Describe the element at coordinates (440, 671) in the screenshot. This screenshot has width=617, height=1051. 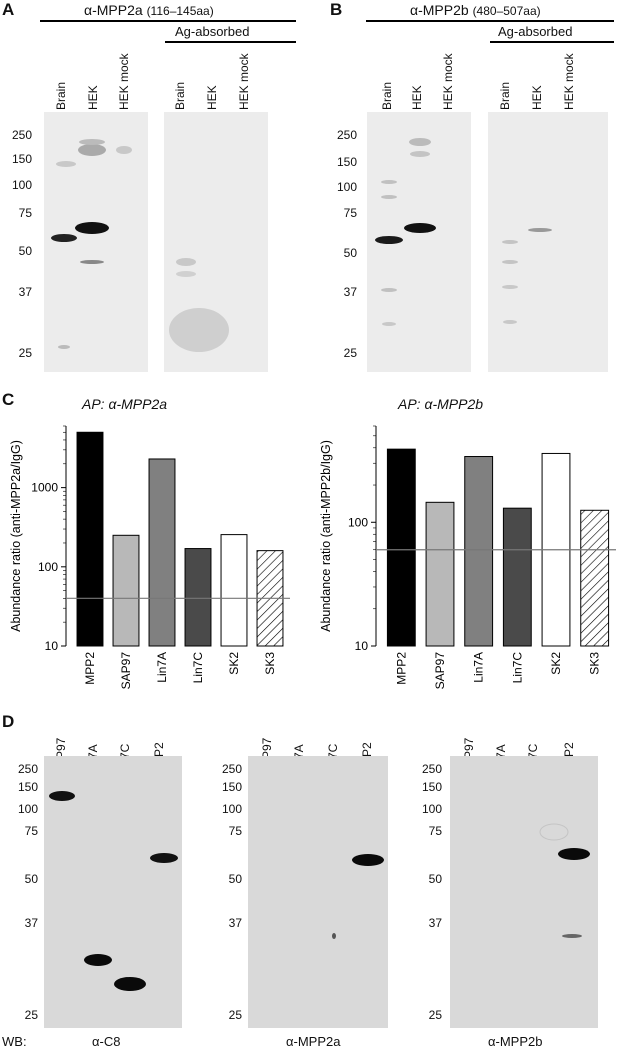
I see `x-tick-label: SAP97` at that location.